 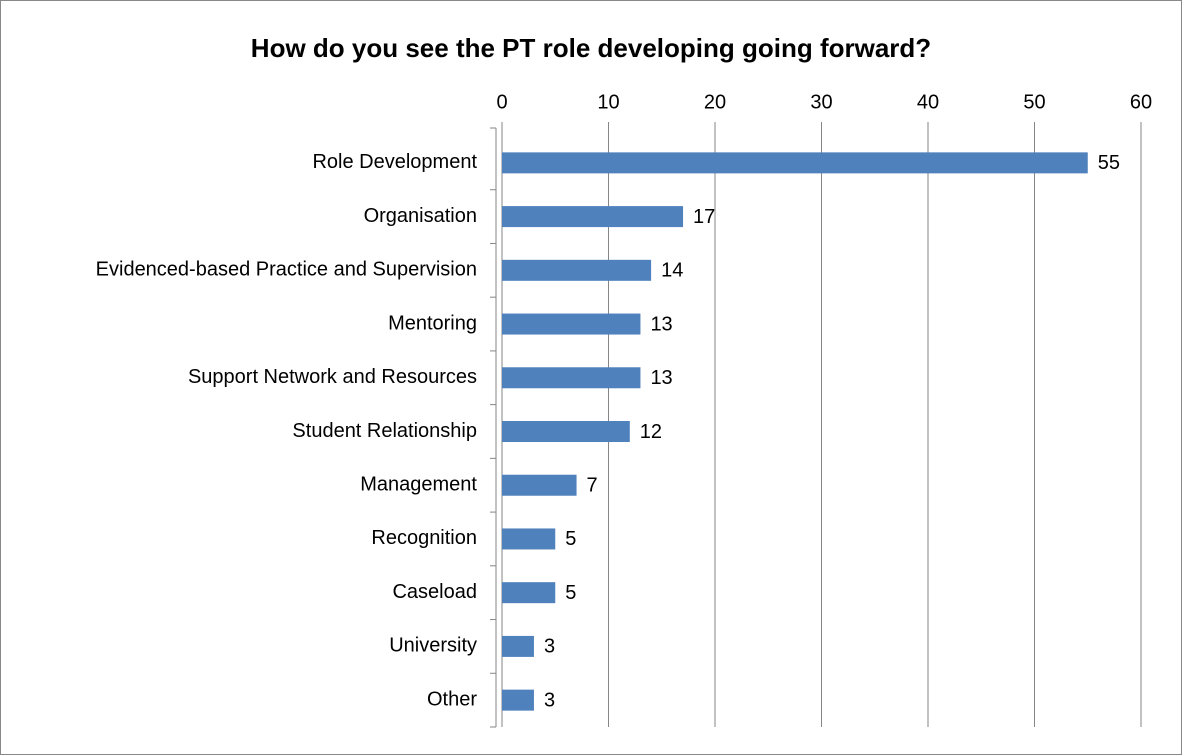 I want to click on y-tick-label: Management, so click(x=418, y=485).